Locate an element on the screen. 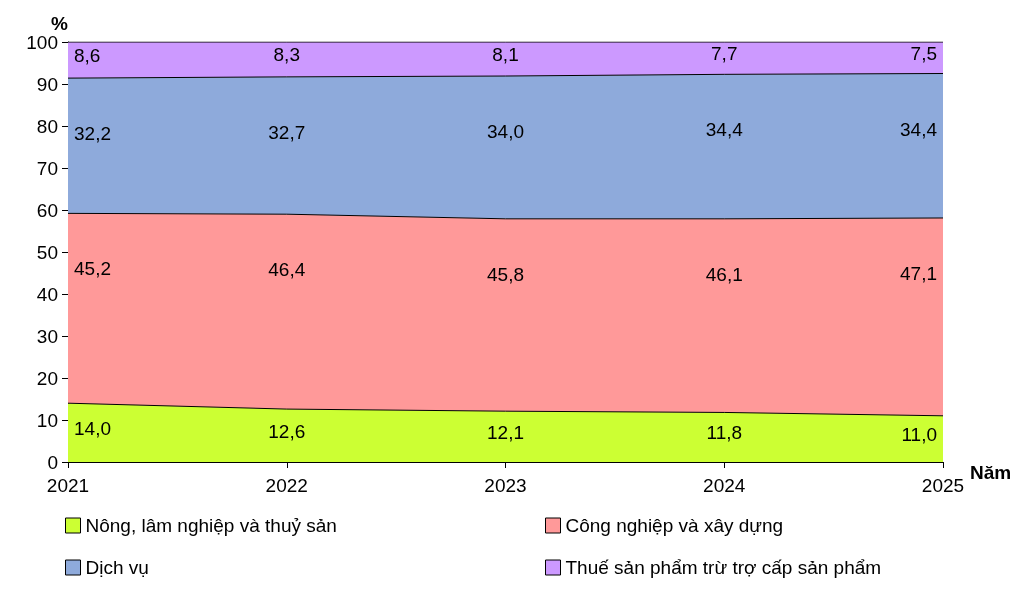 This screenshot has width=1032, height=596. x-tick-label: 2022 is located at coordinates (286, 485).